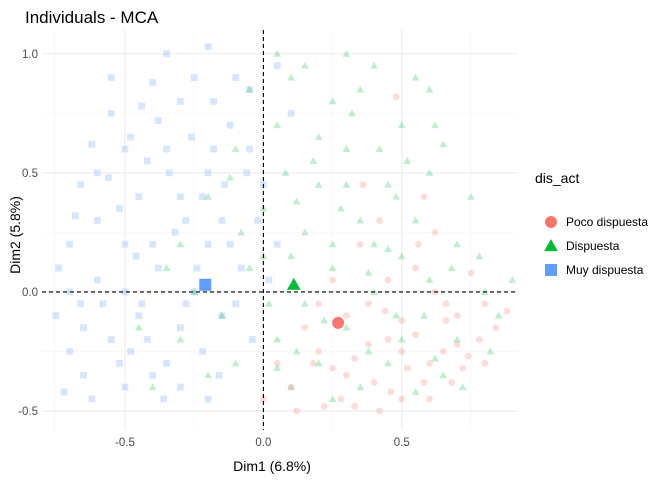 The image size is (672, 480). What do you see at coordinates (551, 270) in the screenshot?
I see `legend-key-muy-dispuesta` at bounding box center [551, 270].